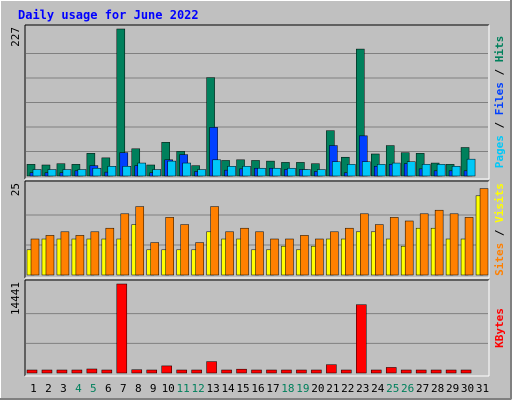 Image resolution: width=512 pixels, height=405 pixels. I want to click on x-tick-label: 7, so click(123, 388).